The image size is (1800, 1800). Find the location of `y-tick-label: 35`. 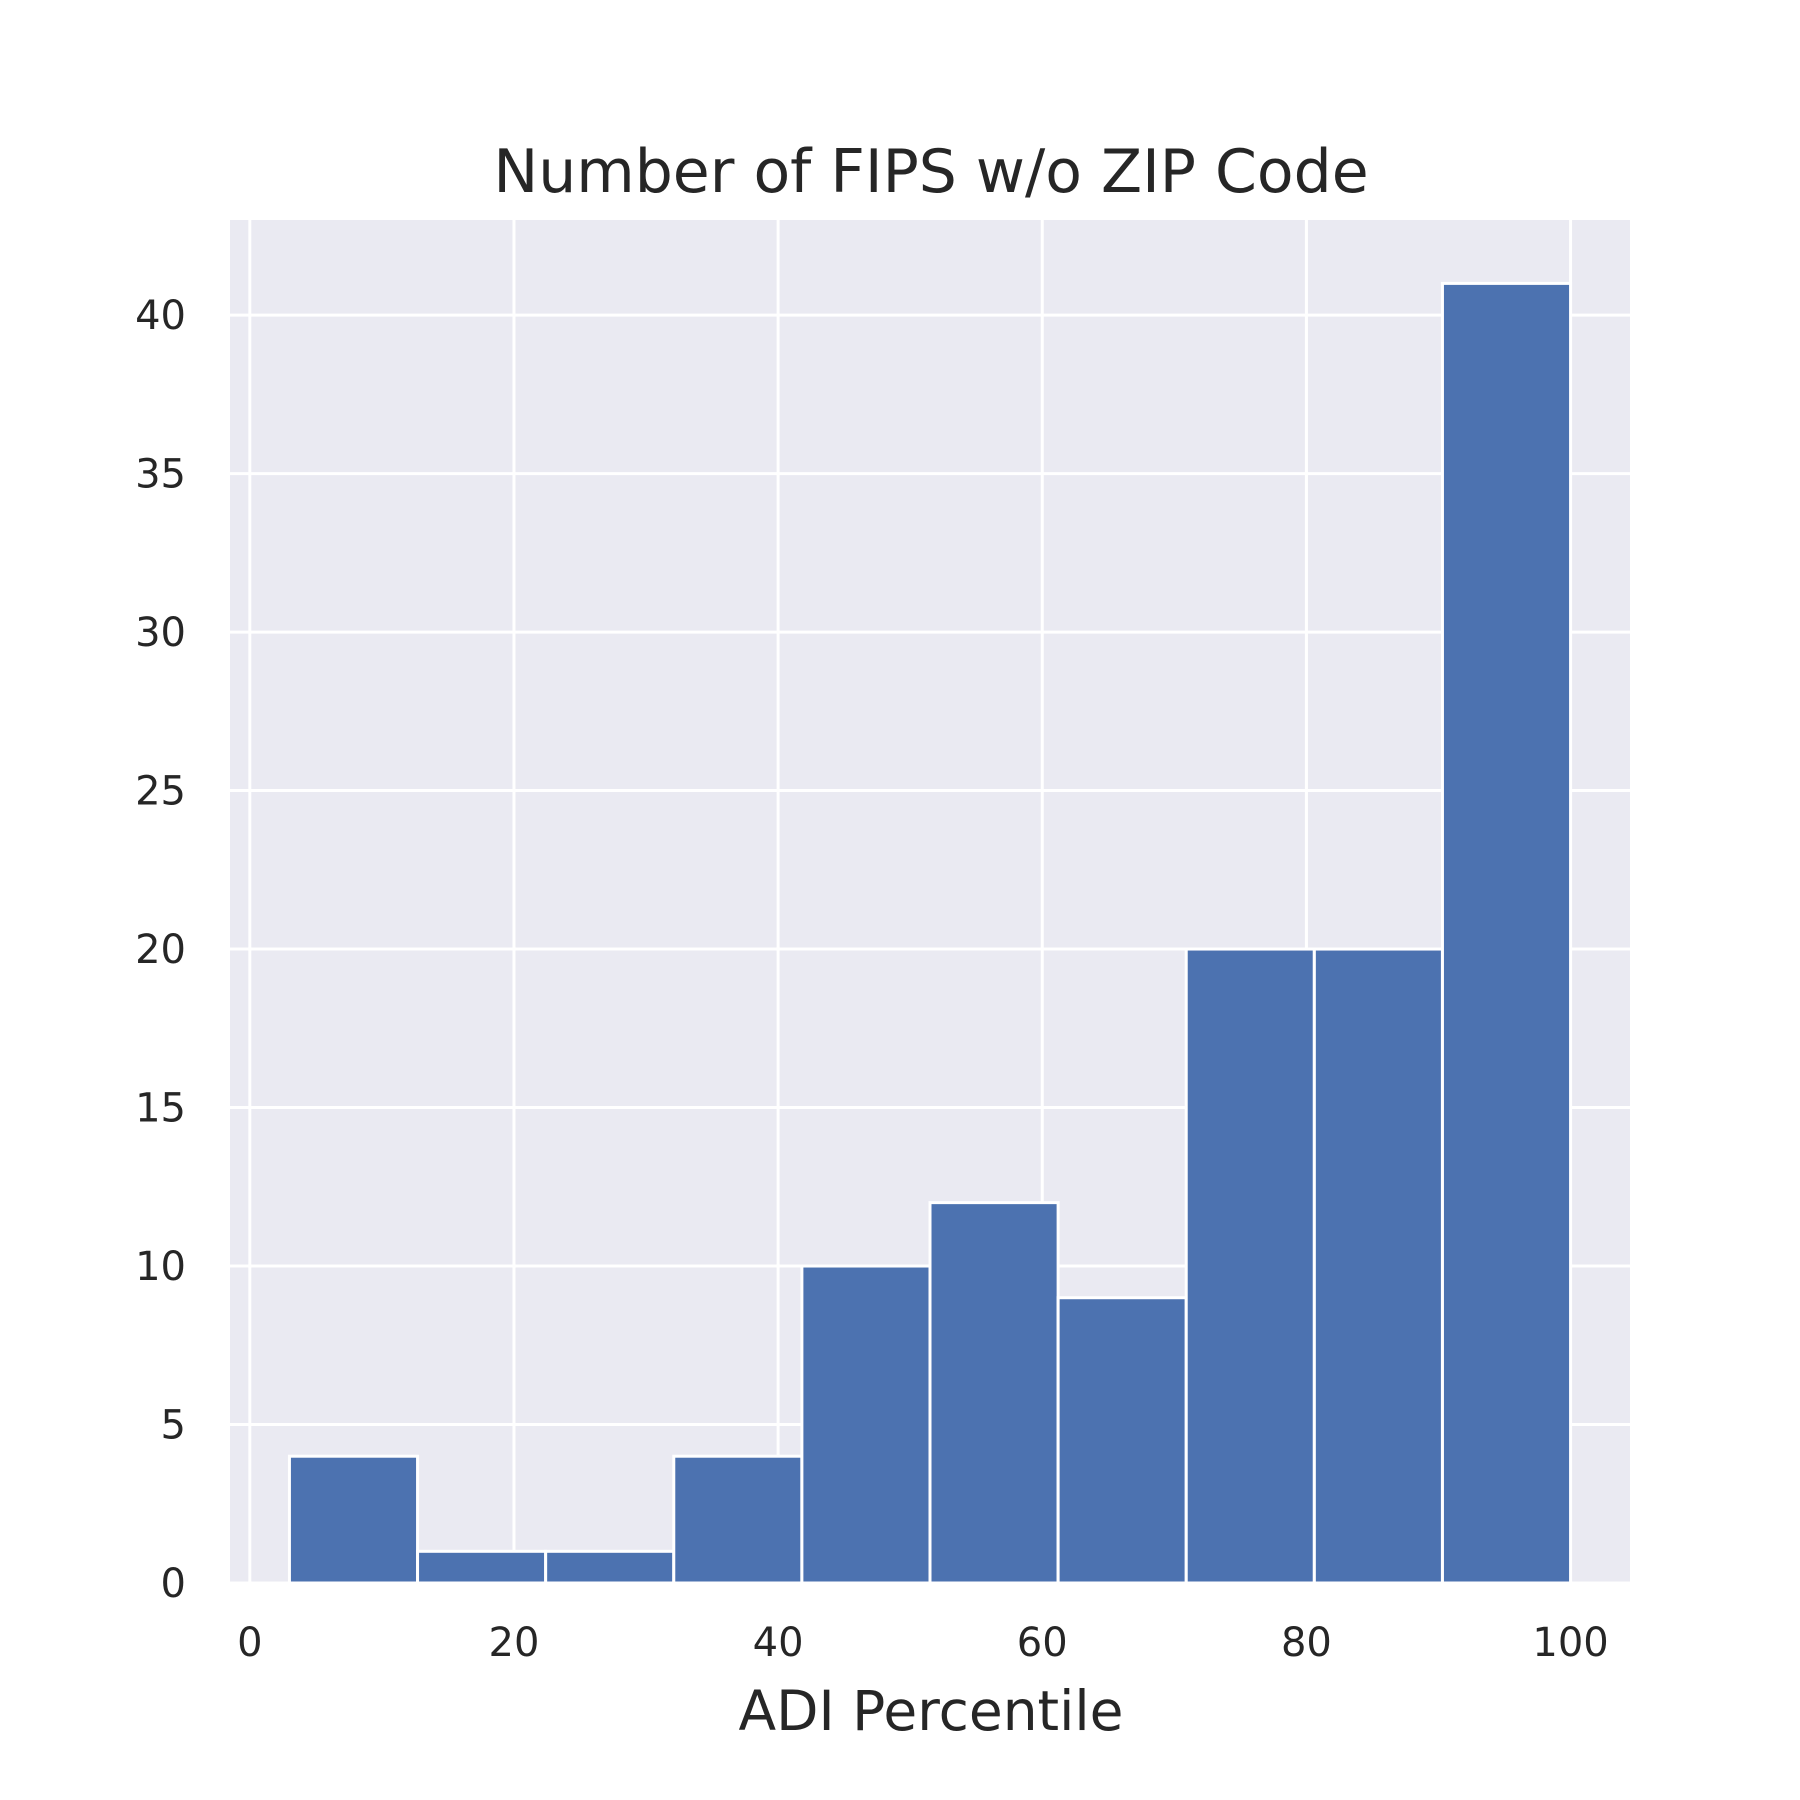

y-tick-label: 35 is located at coordinates (160, 475).